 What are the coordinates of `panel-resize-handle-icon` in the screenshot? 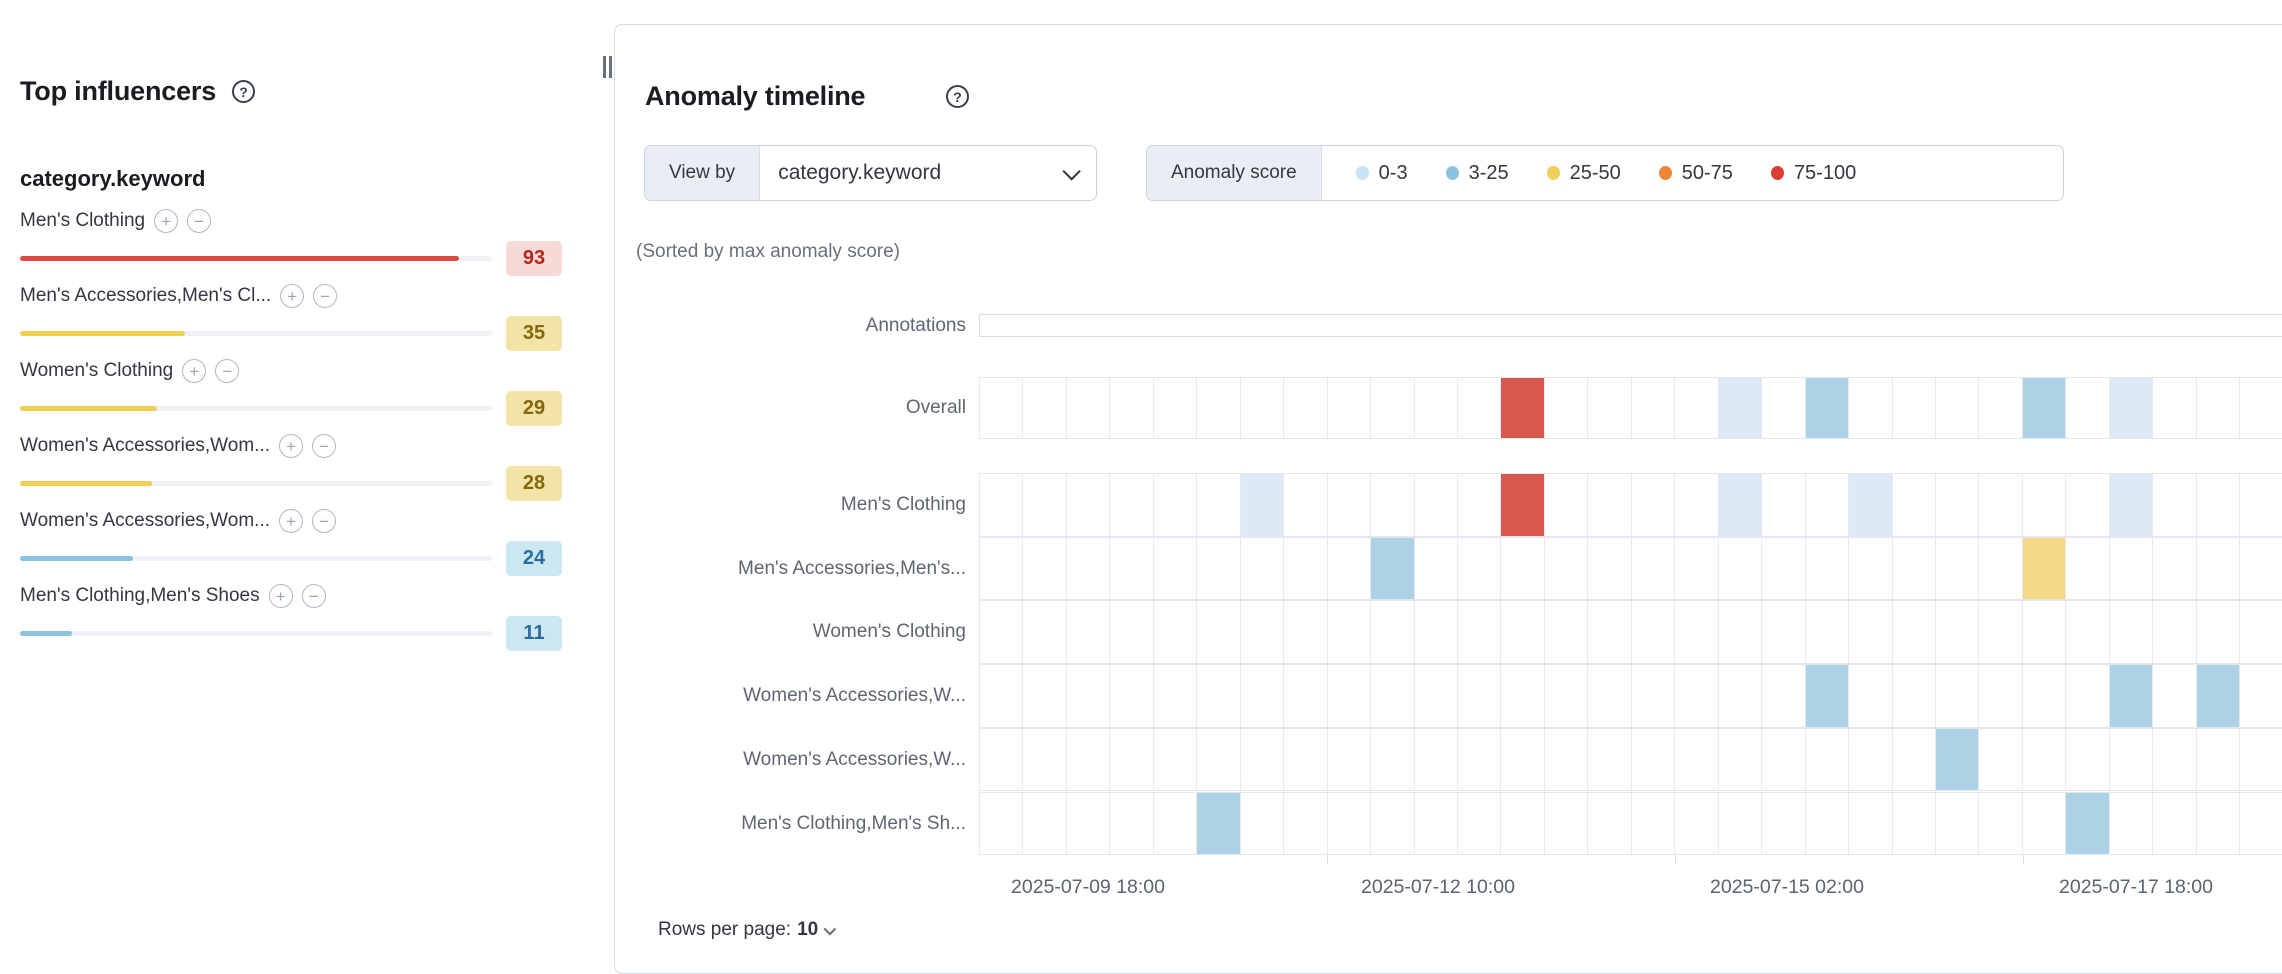 It's located at (608, 67).